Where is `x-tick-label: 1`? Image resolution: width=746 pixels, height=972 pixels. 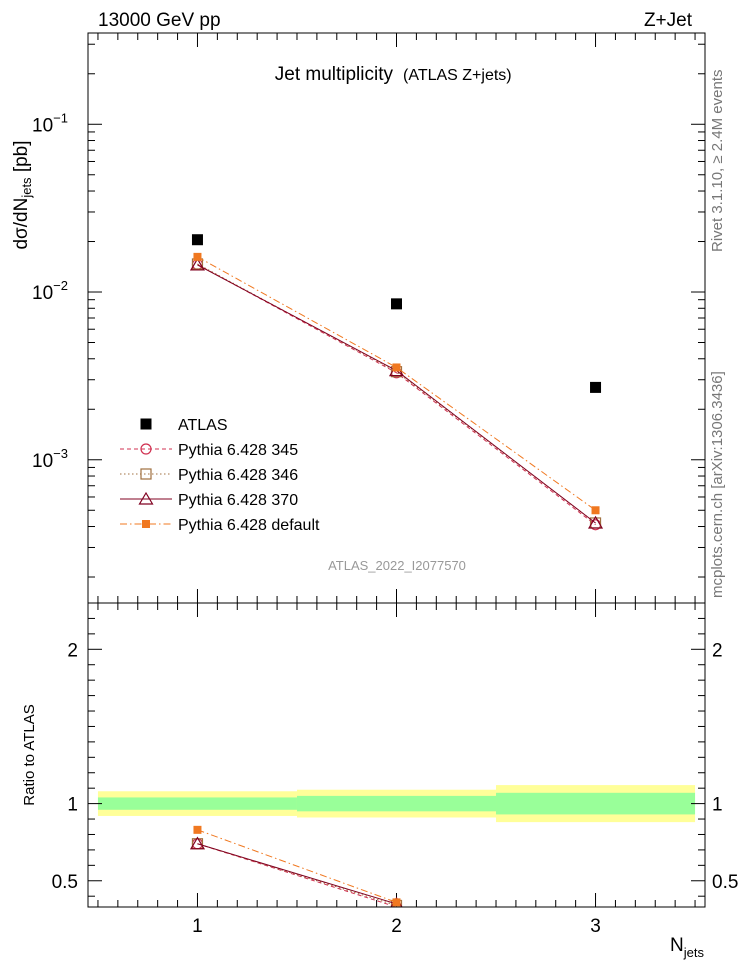
x-tick-label: 1 is located at coordinates (197, 926).